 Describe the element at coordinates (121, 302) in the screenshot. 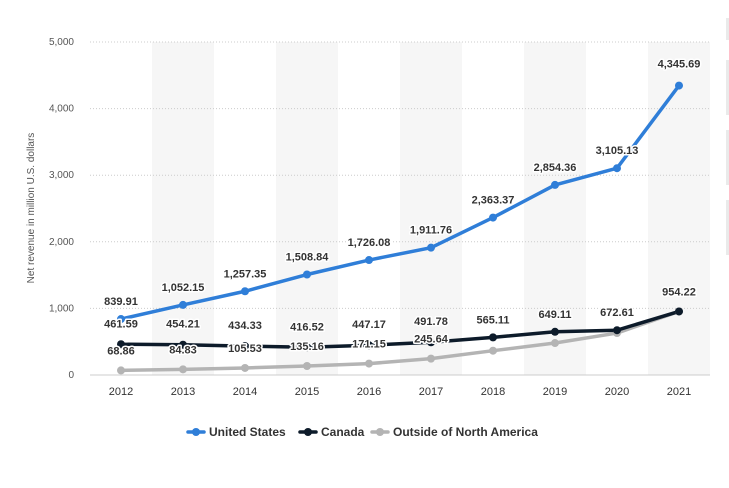

I see `data-label: 839.91` at that location.